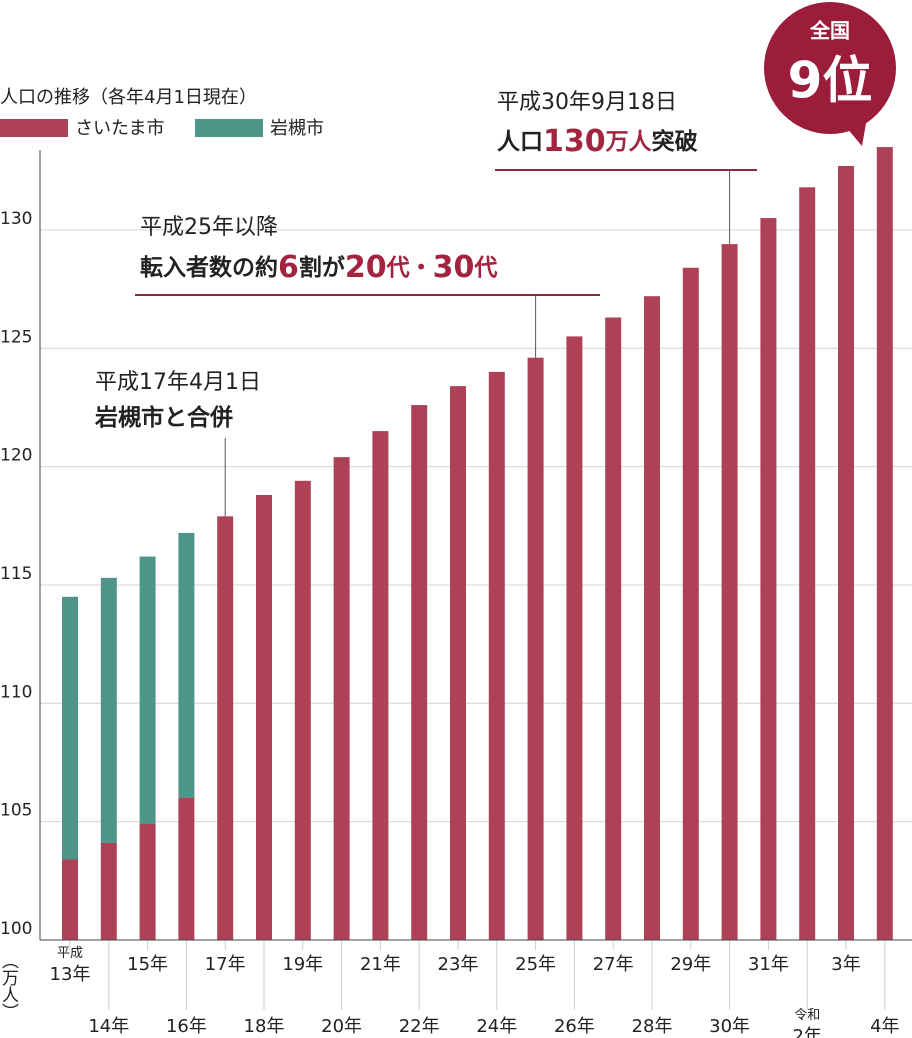 The image size is (912, 1038). Describe the element at coordinates (458, 964) in the screenshot. I see `x-tick-label: 23年` at that location.